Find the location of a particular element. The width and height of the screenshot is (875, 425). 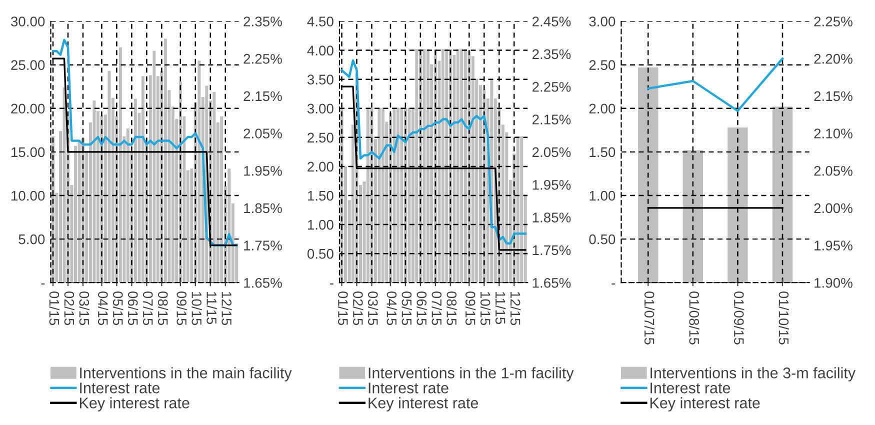

y-tick-label: 3.50 is located at coordinates (320, 79).